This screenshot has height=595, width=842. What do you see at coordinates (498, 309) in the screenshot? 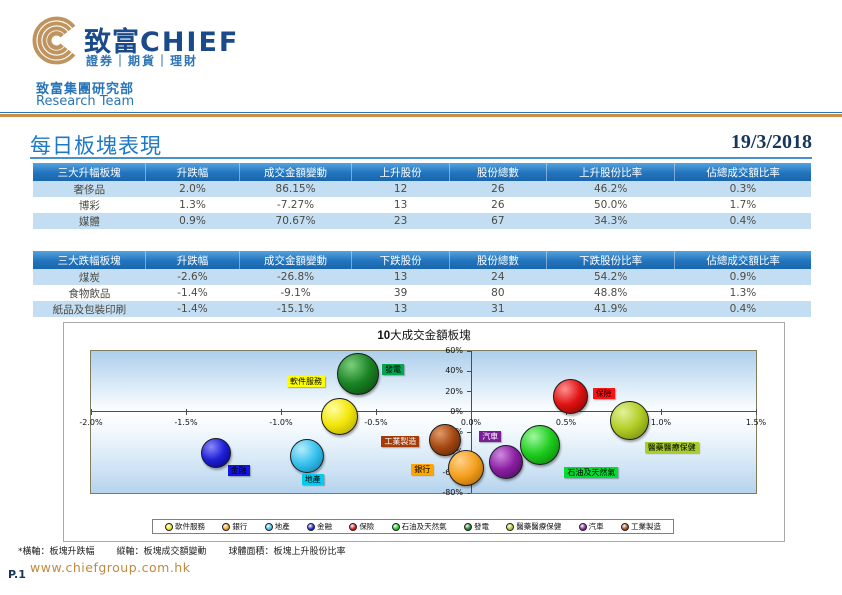
I see `table-cell: 31` at bounding box center [498, 309].